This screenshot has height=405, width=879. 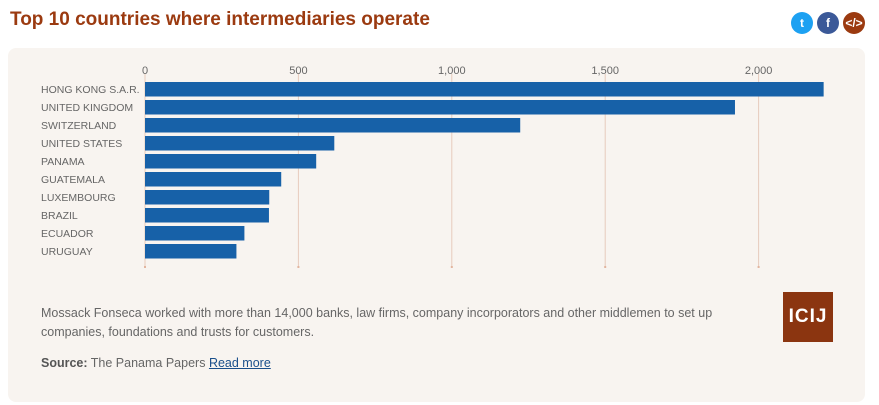 What do you see at coordinates (759, 71) in the screenshot?
I see `x-tick-label: 2,000` at bounding box center [759, 71].